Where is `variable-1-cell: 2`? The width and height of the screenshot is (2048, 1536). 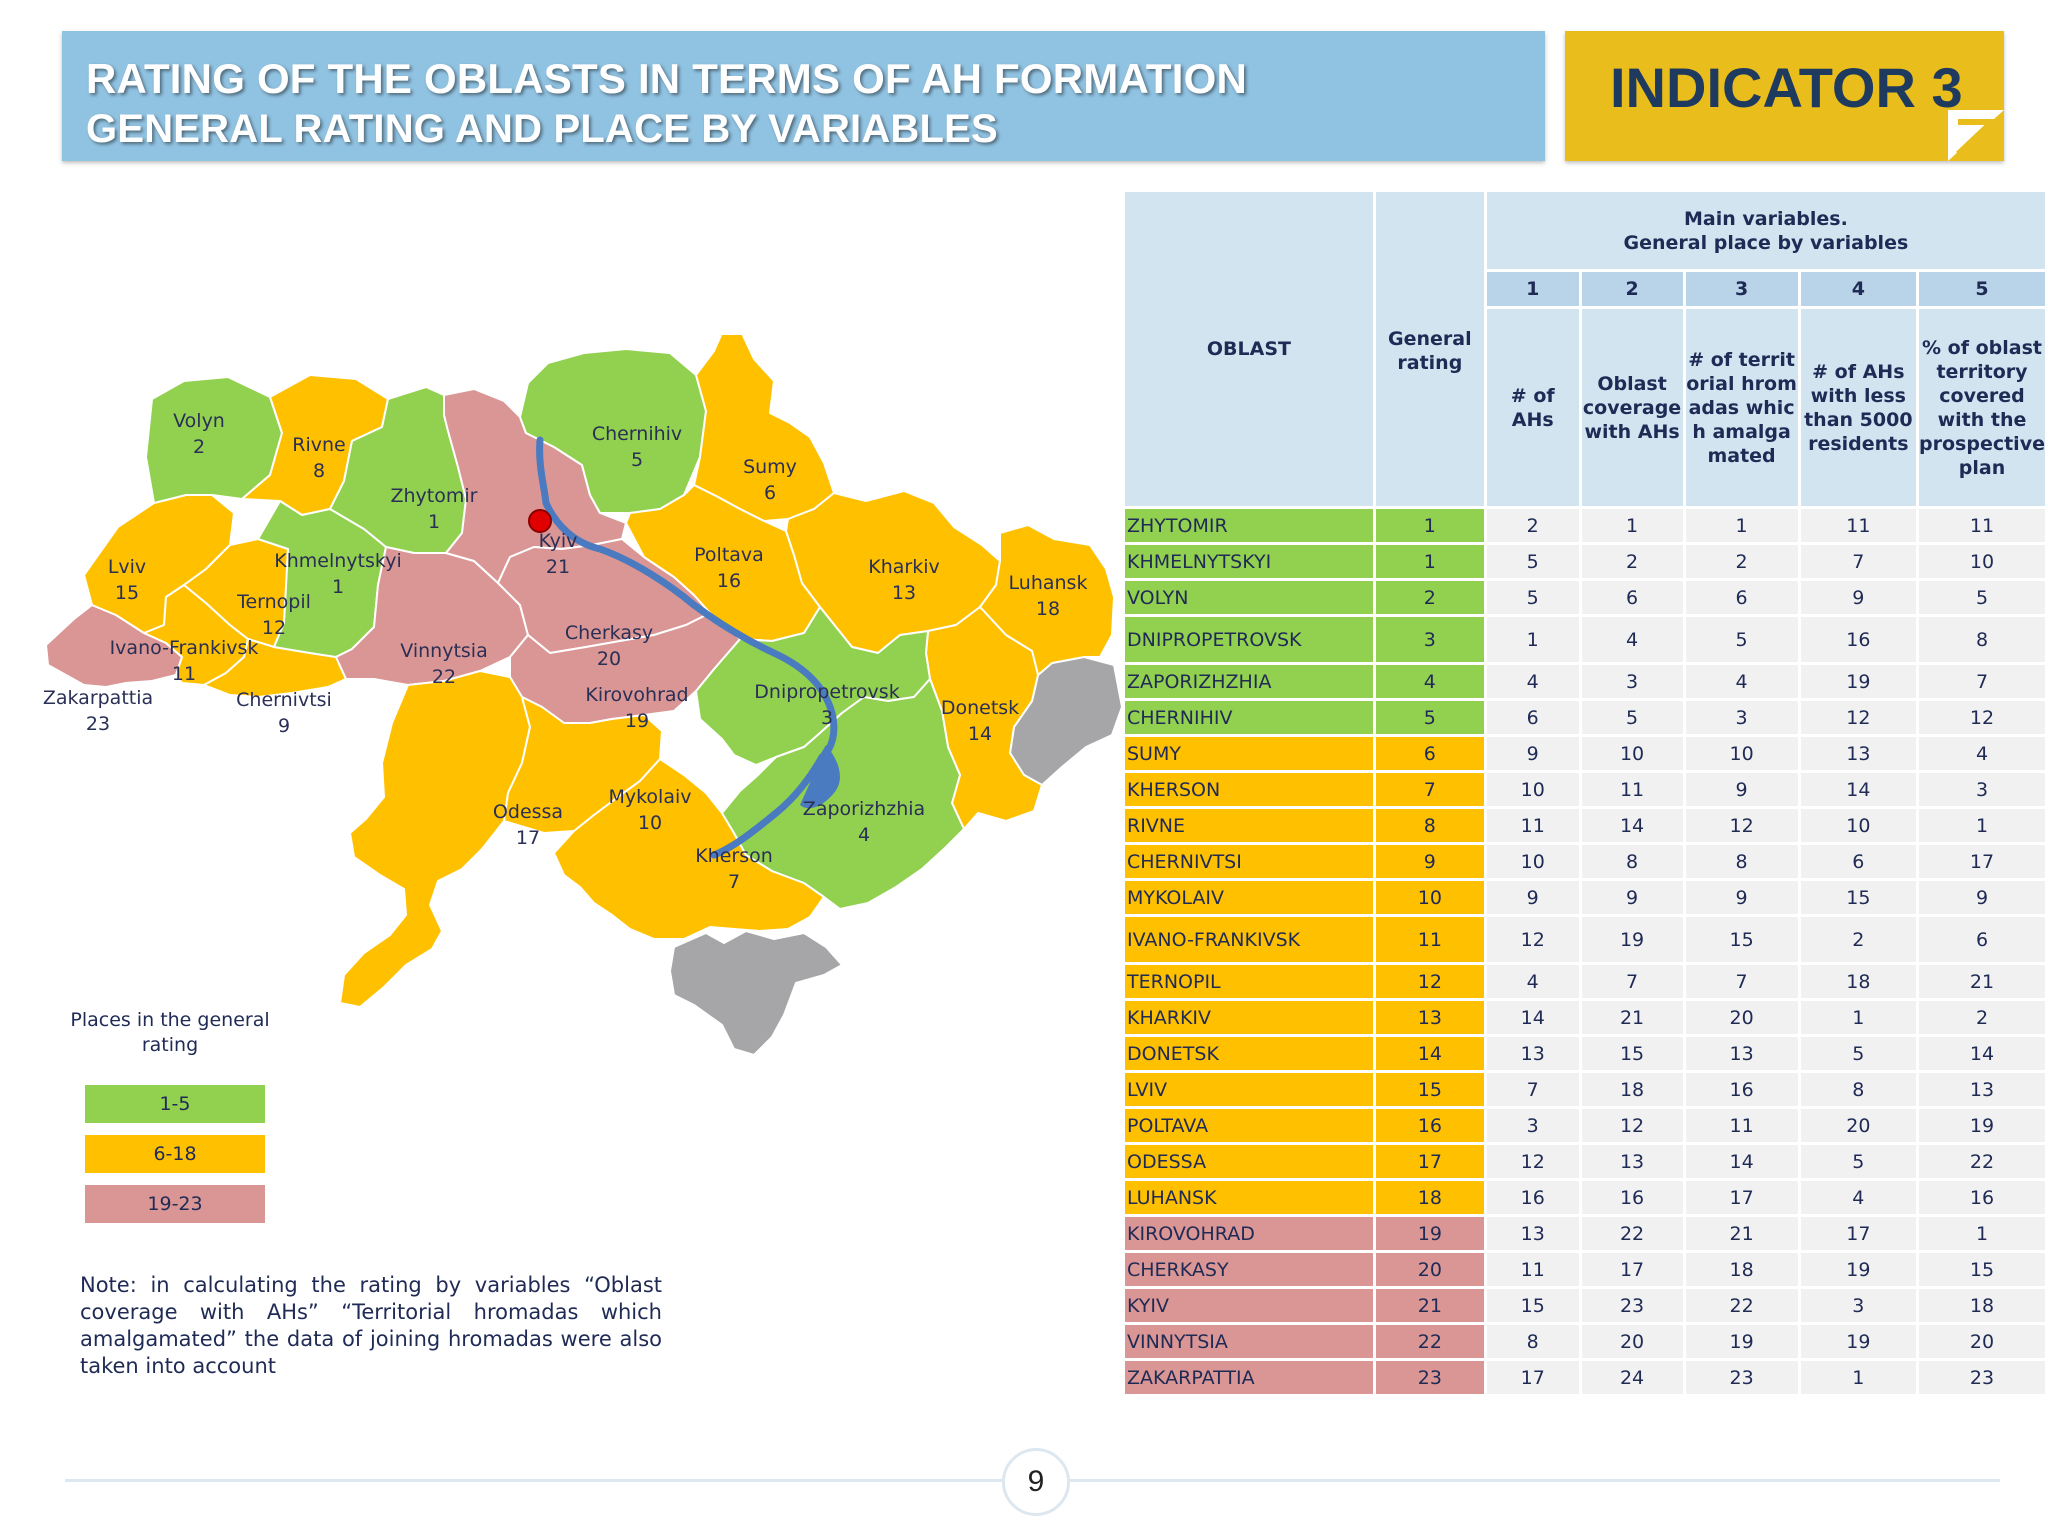 variable-1-cell: 2 is located at coordinates (1532, 525).